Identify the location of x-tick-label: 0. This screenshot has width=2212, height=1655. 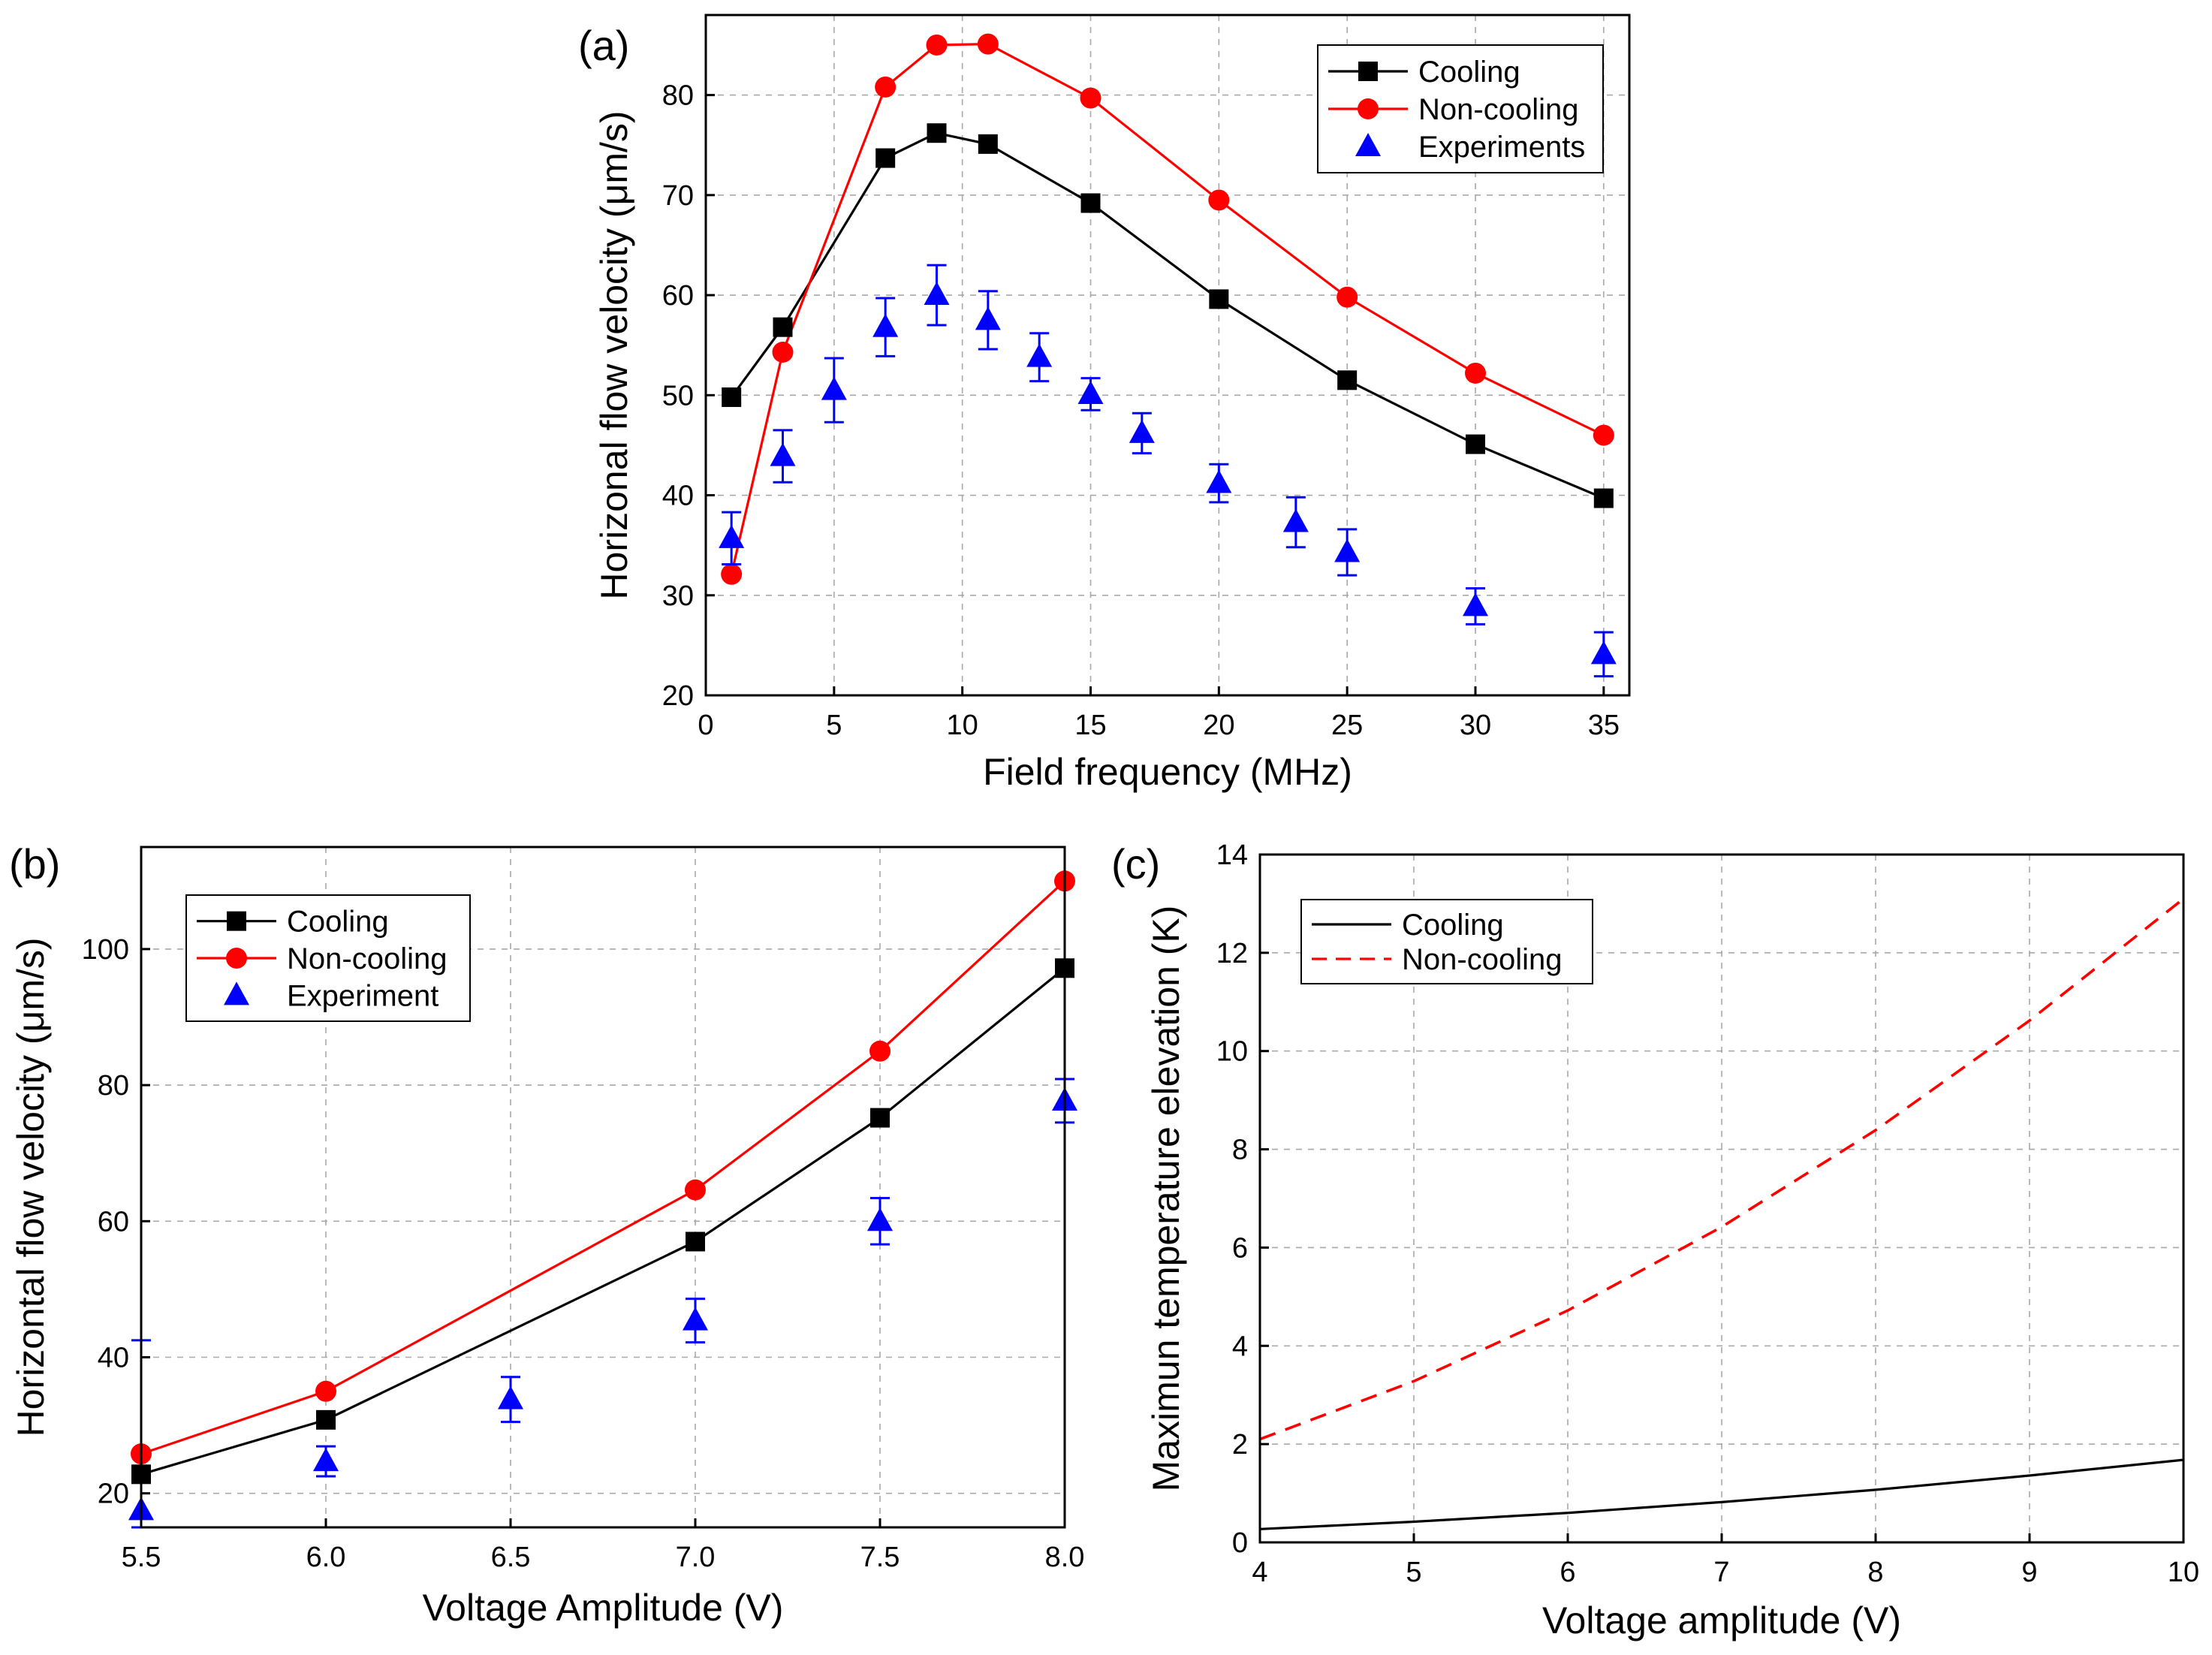
(705, 725).